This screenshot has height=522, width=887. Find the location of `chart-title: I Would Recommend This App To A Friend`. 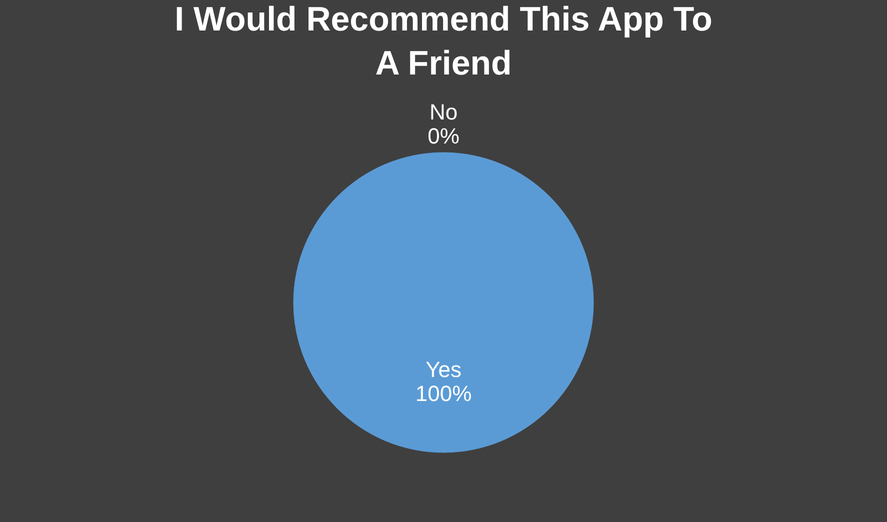

chart-title: I Would Recommend This App To A Friend is located at coordinates (443, 41).